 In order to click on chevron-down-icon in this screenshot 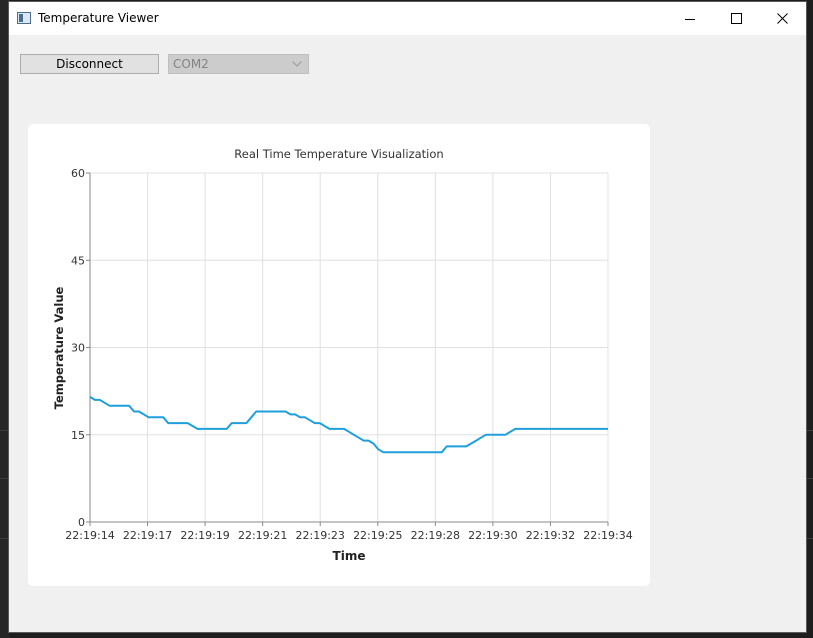, I will do `click(297, 64)`.